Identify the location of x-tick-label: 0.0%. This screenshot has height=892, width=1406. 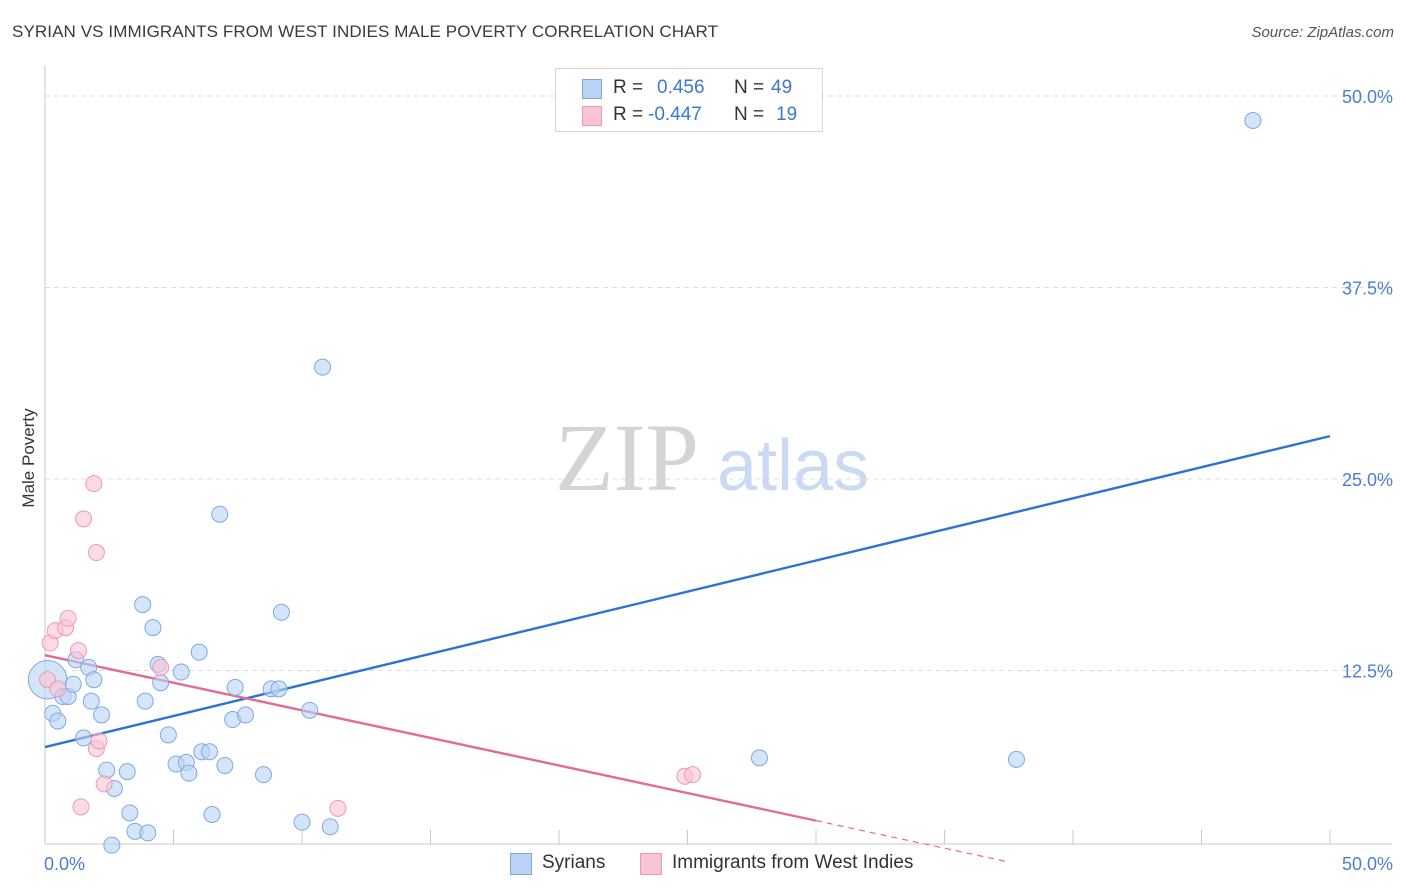
(64, 864).